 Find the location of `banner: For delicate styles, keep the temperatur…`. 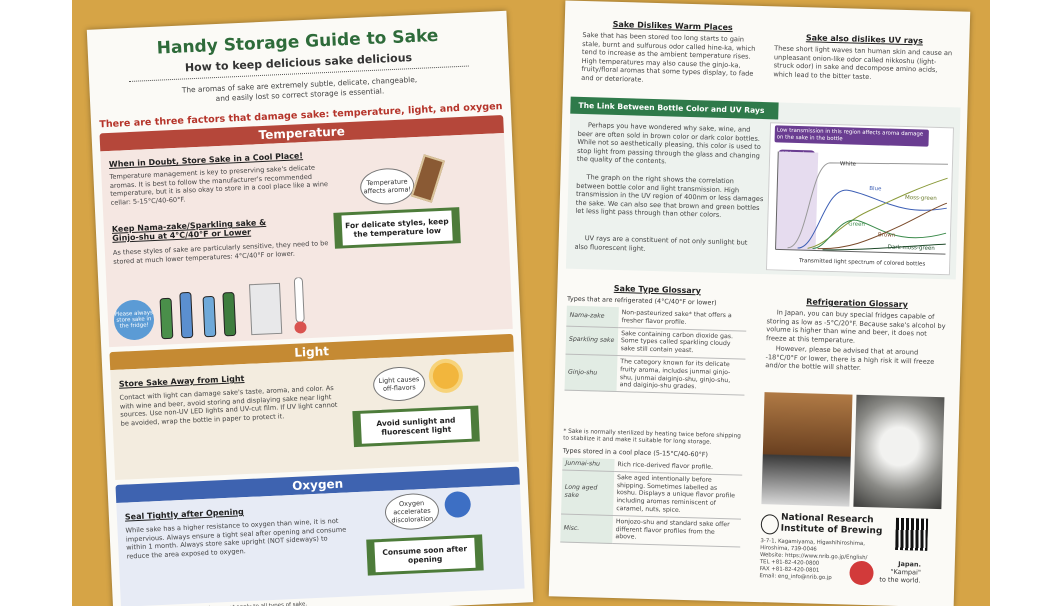

banner: For delicate styles, keep the temperatur… is located at coordinates (397, 228).